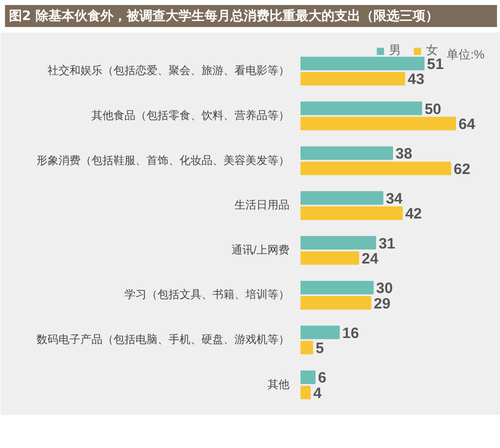  I want to click on y-tick-label: 社交和娱乐（包括恋爱、聚会、旅游、看电影等）, so click(169, 71).